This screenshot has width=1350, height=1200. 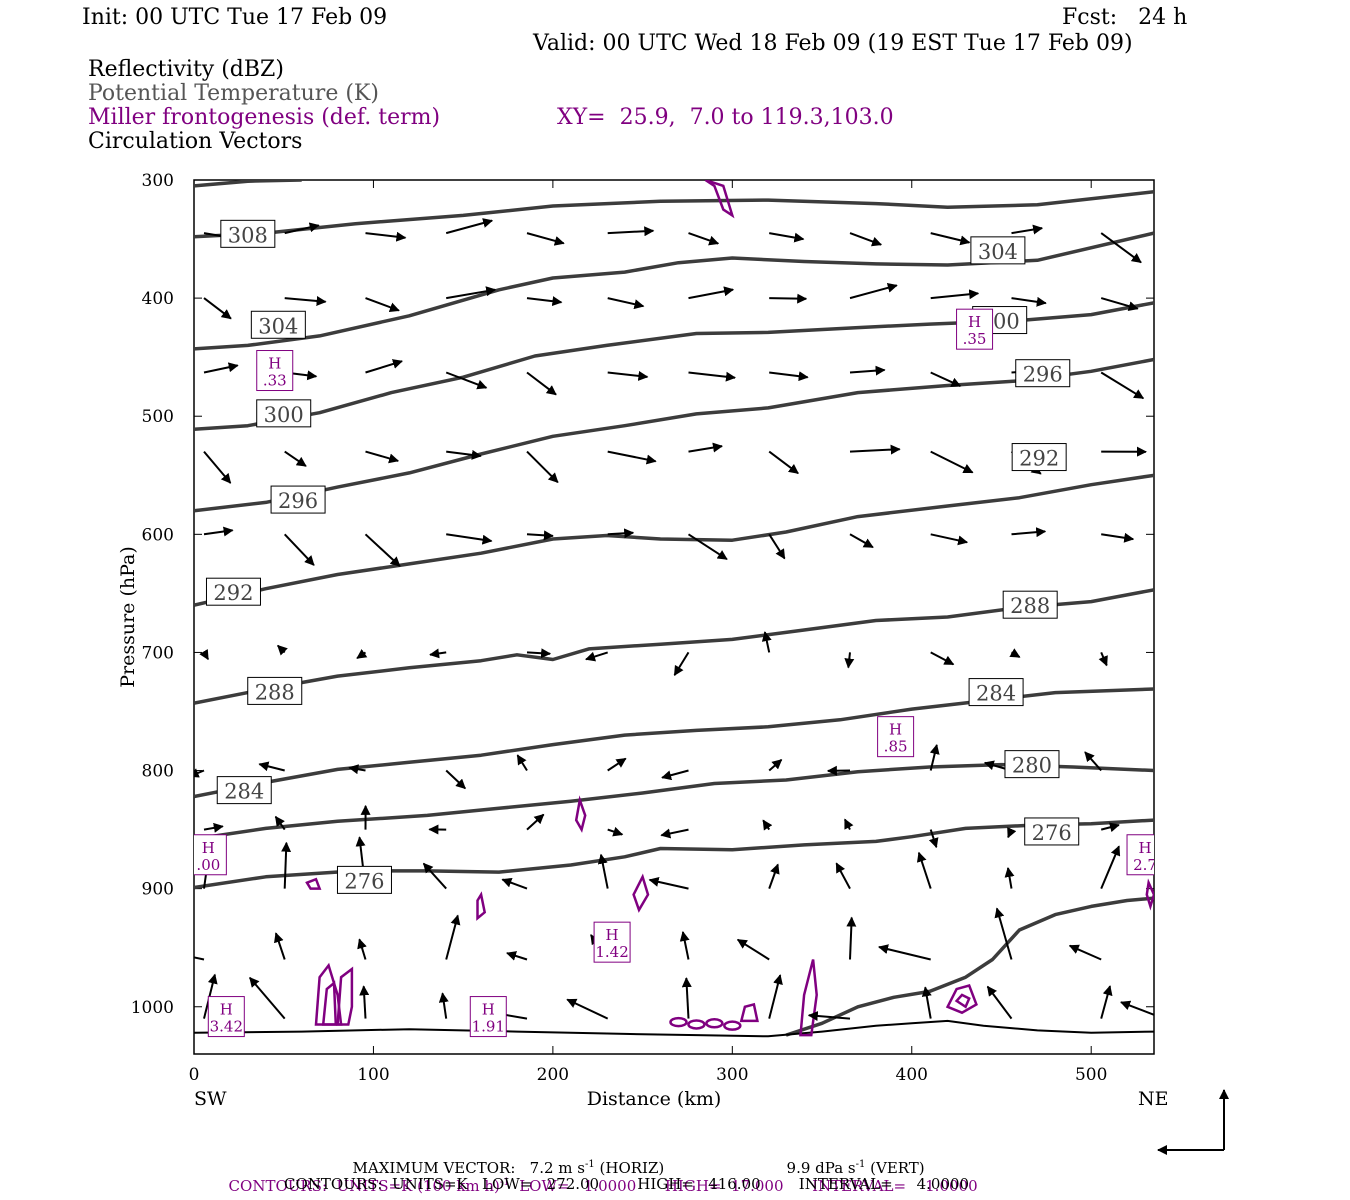 What do you see at coordinates (128, 617) in the screenshot?
I see `y-axis-title: Pressure (hPa)` at bounding box center [128, 617].